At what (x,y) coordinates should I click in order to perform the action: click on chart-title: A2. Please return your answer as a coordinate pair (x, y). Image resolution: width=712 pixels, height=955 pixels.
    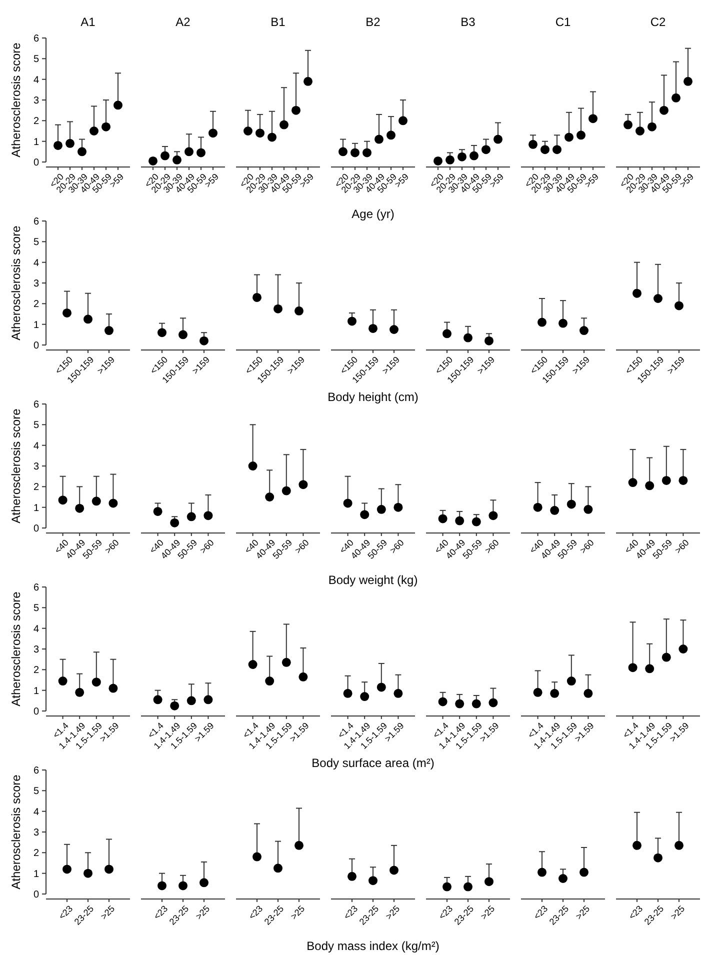
    Looking at the image, I should click on (183, 22).